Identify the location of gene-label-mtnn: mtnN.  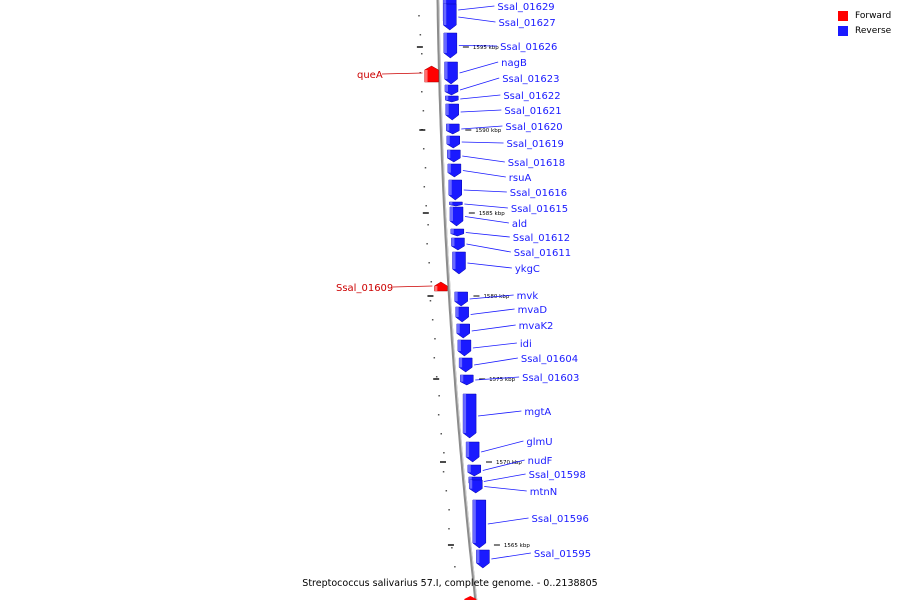
(543, 492).